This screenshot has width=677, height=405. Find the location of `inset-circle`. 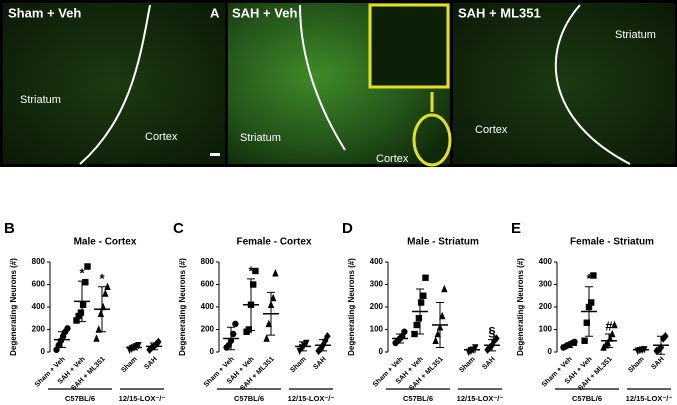

inset-circle is located at coordinates (432, 140).